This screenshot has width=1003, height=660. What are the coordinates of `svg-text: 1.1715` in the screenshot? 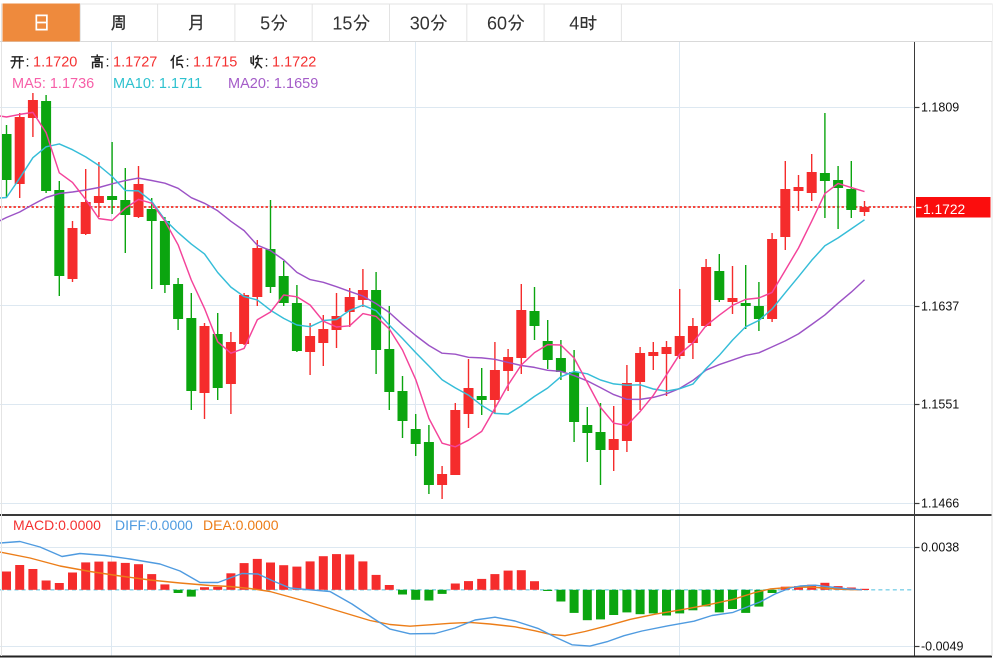 It's located at (215, 63).